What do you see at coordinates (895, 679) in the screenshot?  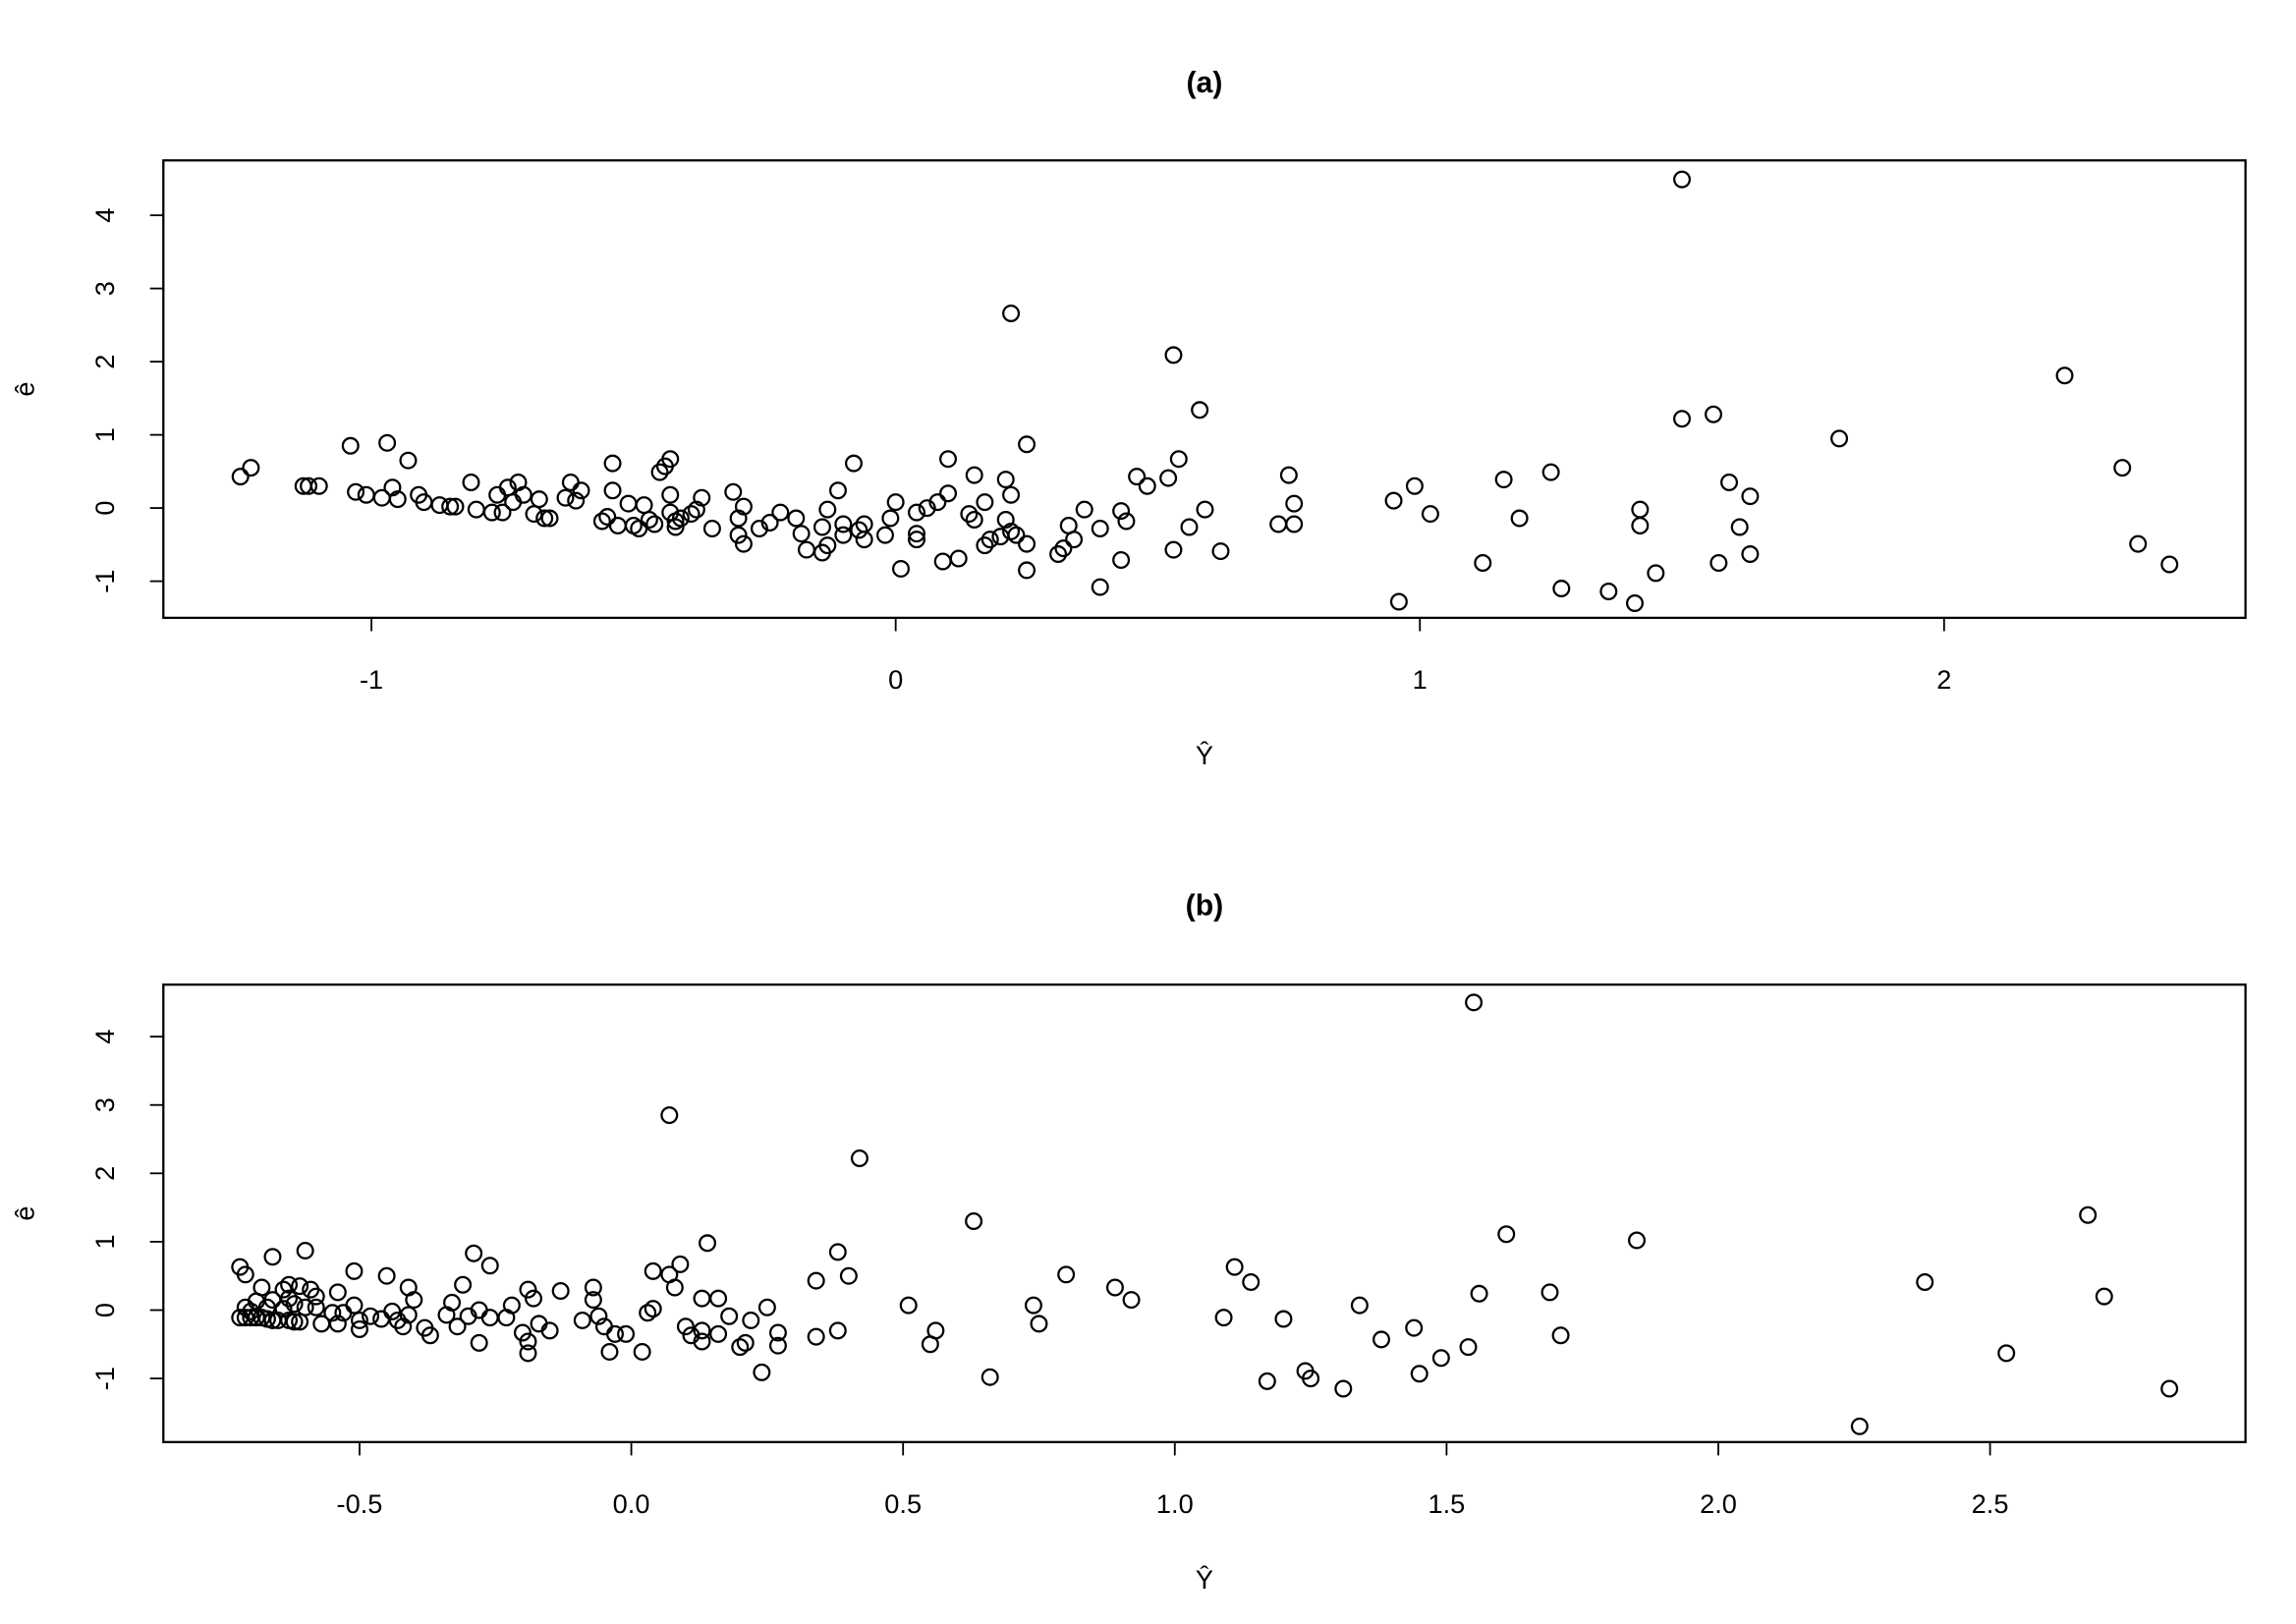 I see `x-tick-label: 0` at bounding box center [895, 679].